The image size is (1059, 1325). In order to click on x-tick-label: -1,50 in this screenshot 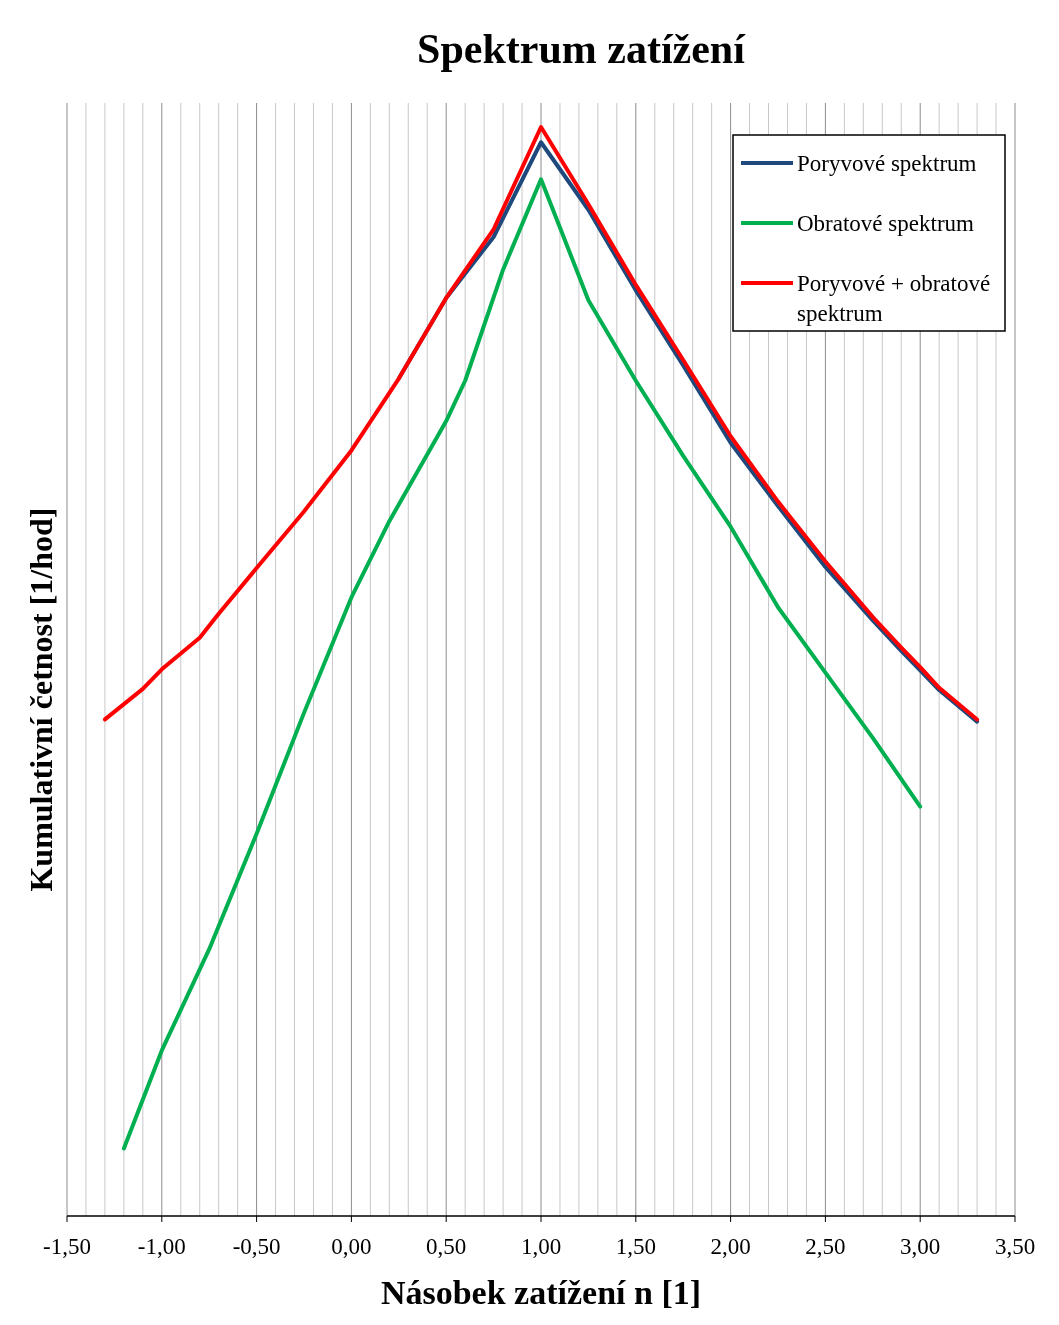, I will do `click(67, 1246)`.